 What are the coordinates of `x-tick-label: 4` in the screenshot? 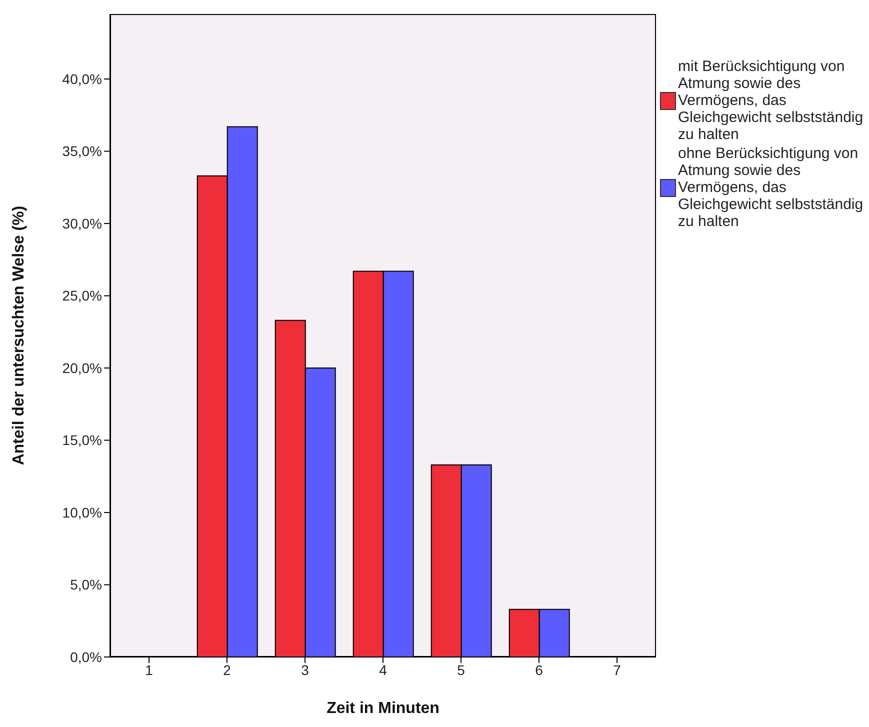 It's located at (383, 670).